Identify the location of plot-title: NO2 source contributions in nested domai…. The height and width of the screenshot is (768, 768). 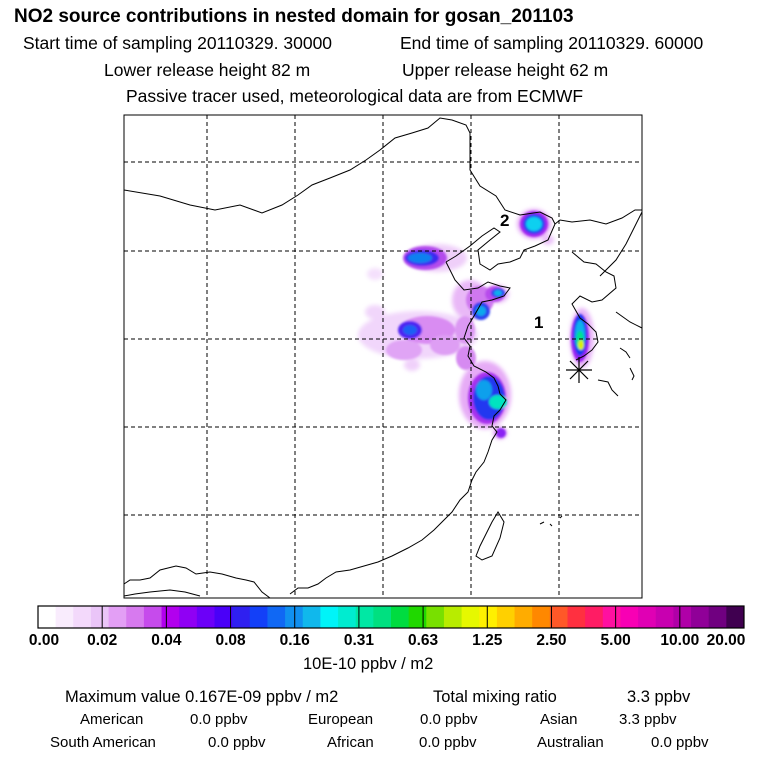
(294, 16).